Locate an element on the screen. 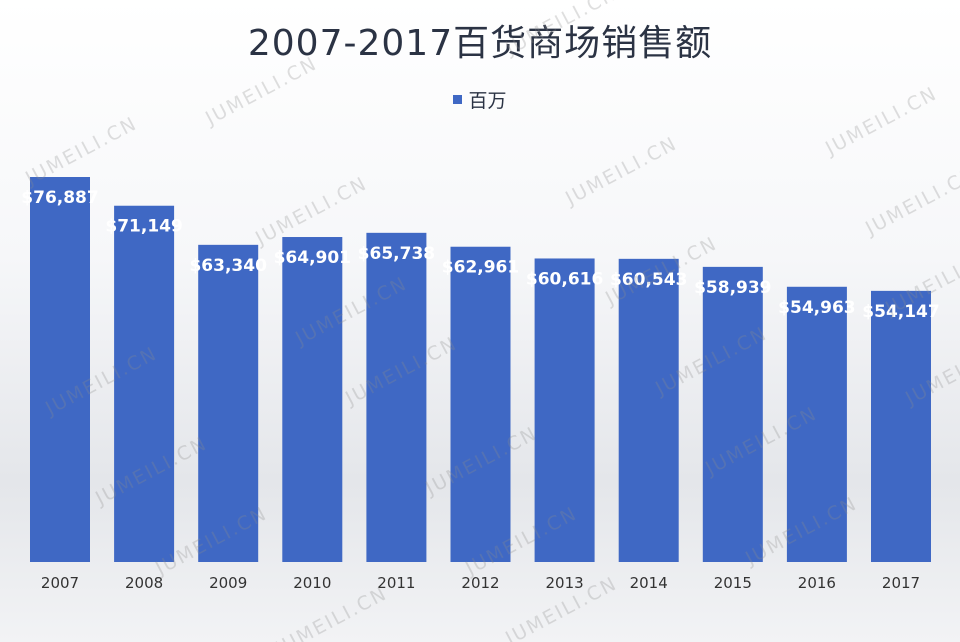  chart-title: 2007-2017百货商场销售额 is located at coordinates (480, 43).